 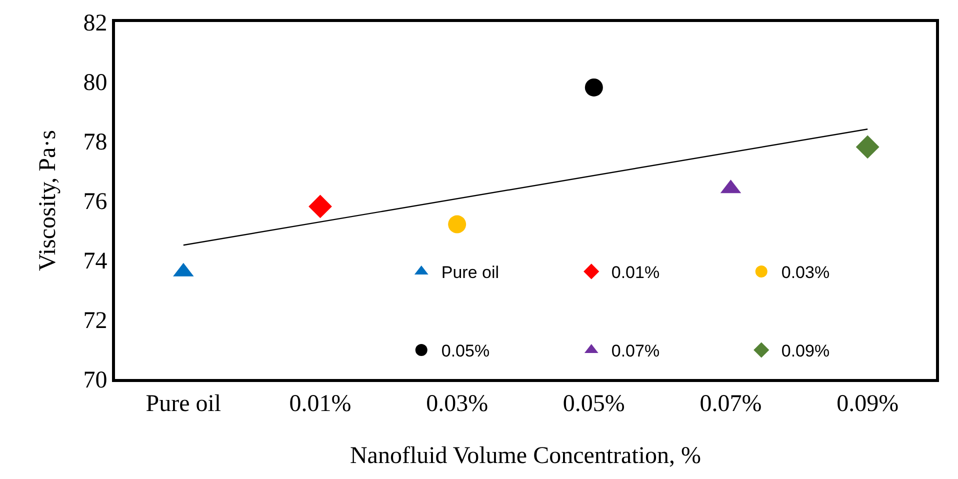 What do you see at coordinates (465, 351) in the screenshot?
I see `legend-label: 0.05%` at bounding box center [465, 351].